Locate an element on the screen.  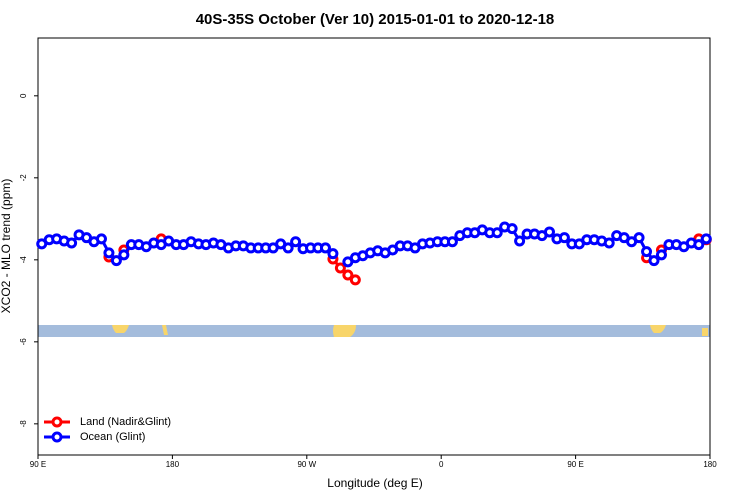
y-tick-label: -8 is located at coordinates (23, 424).